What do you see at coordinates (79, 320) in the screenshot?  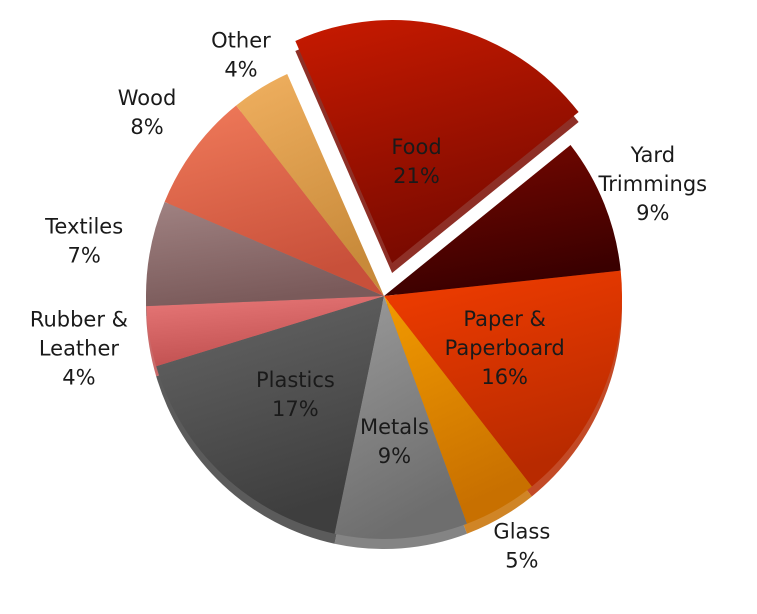 I see `slice-name: Rubber &` at bounding box center [79, 320].